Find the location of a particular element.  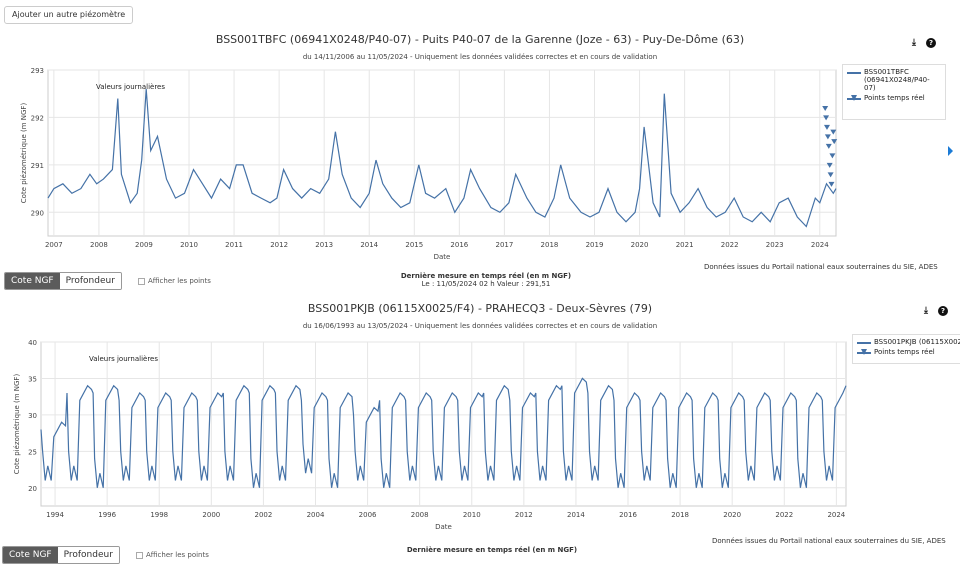

legend-label: BSS001TBFC (06941X0248/P40-07) is located at coordinates (897, 80).